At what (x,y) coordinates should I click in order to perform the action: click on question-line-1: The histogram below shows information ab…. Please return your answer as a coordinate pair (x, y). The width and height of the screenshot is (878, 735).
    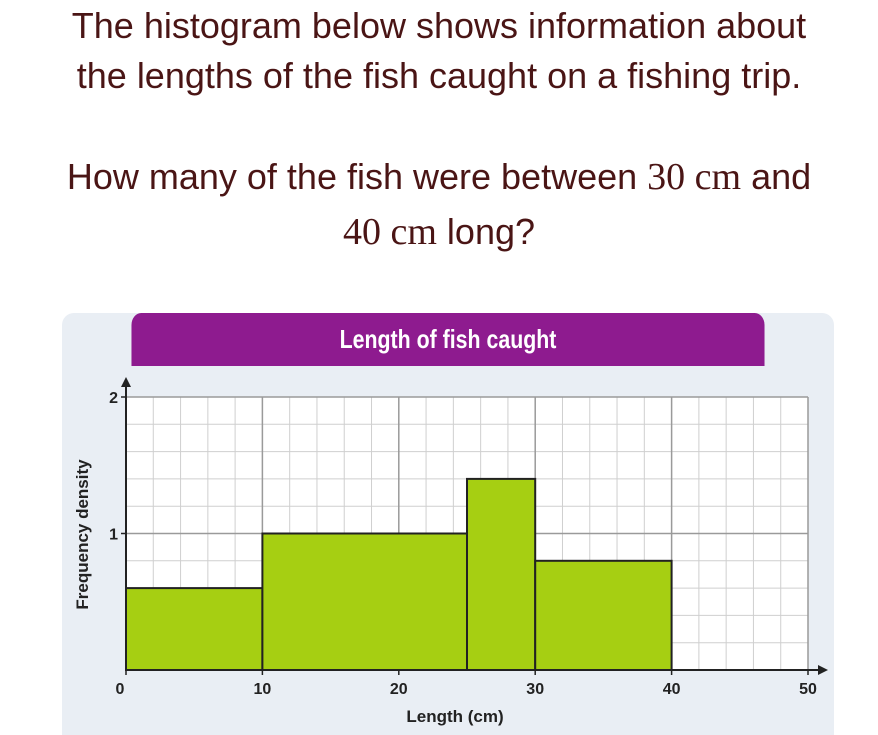
    Looking at the image, I should click on (439, 25).